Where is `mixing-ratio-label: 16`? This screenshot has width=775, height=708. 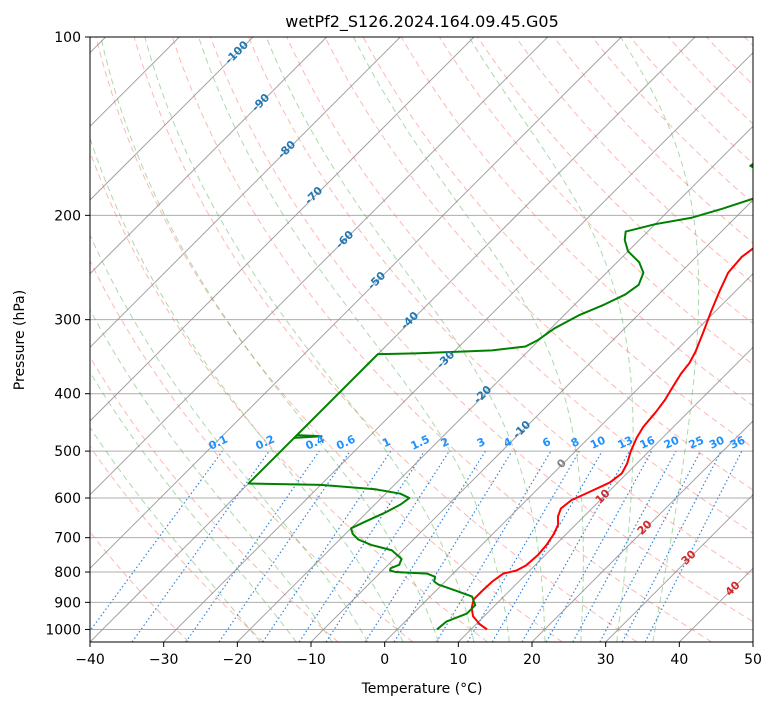 mixing-ratio-label: 16 is located at coordinates (648, 442).